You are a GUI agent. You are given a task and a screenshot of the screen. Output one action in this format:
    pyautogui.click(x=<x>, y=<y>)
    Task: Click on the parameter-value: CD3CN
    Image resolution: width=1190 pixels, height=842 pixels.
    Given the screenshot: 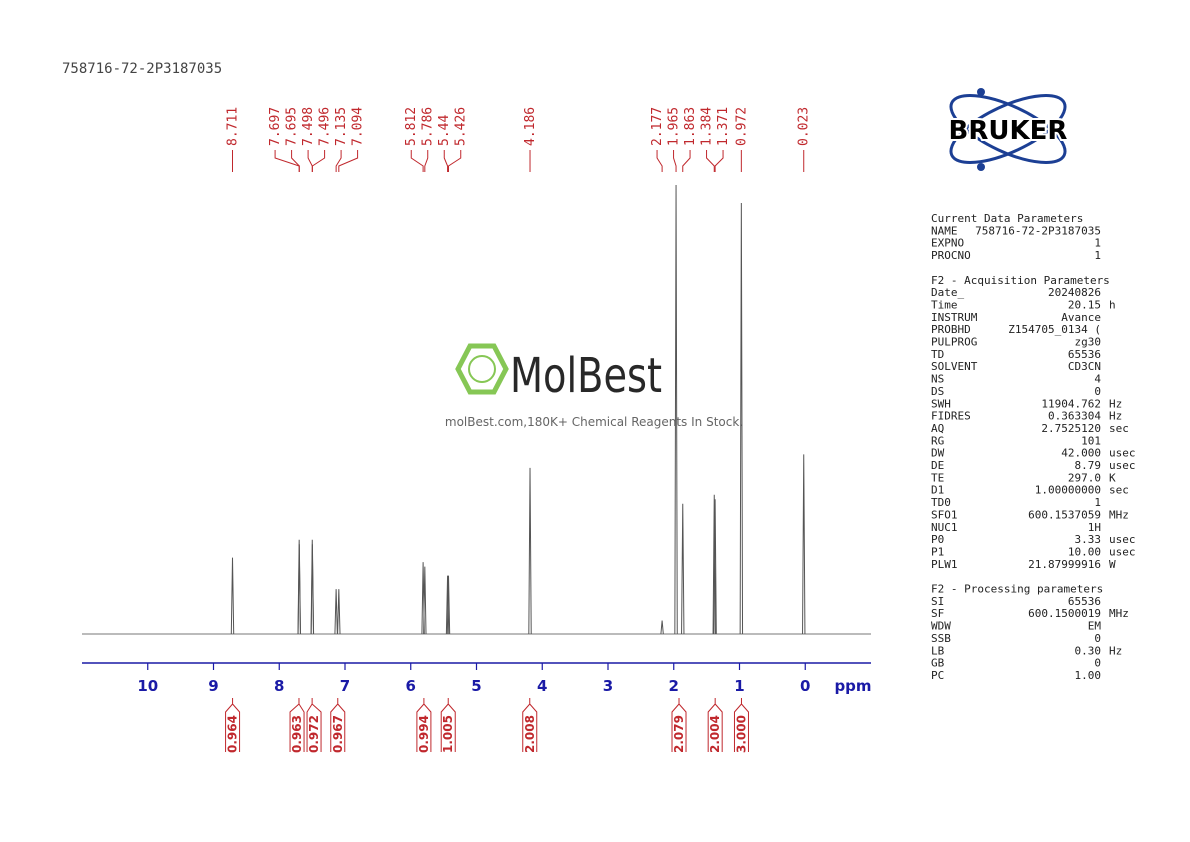 What is the action you would take?
    pyautogui.click(x=1084, y=366)
    